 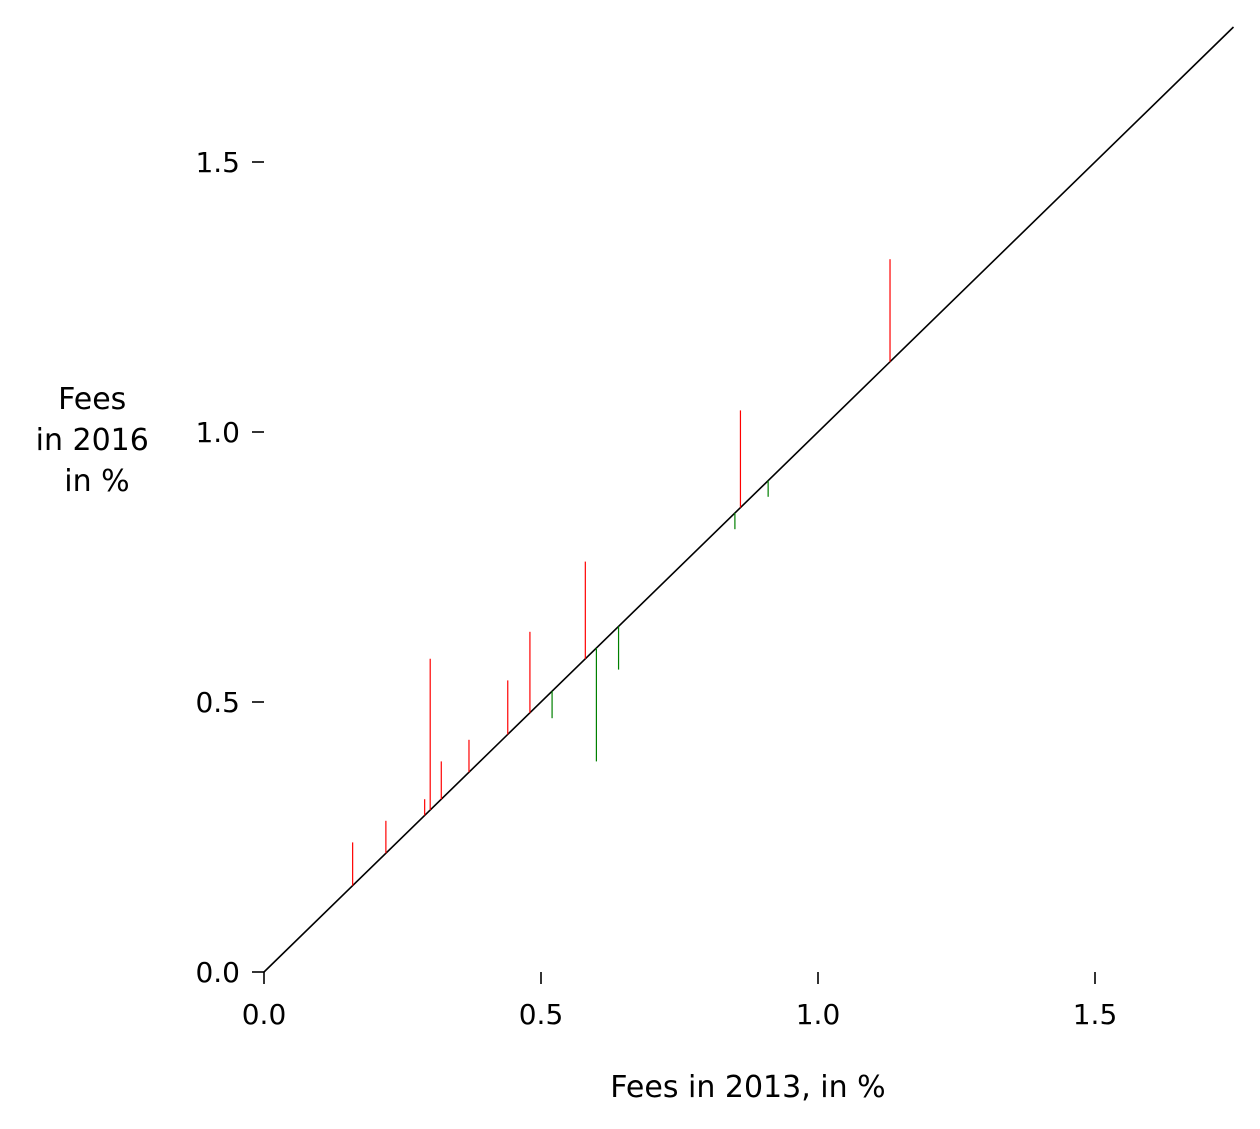 What do you see at coordinates (264, 1014) in the screenshot?
I see `x-tick-label-1: 0.0` at bounding box center [264, 1014].